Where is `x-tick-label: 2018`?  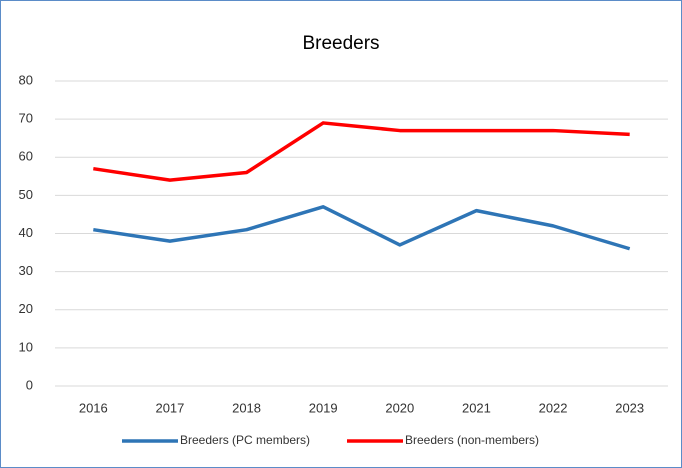
x-tick-label: 2018 is located at coordinates (246, 407).